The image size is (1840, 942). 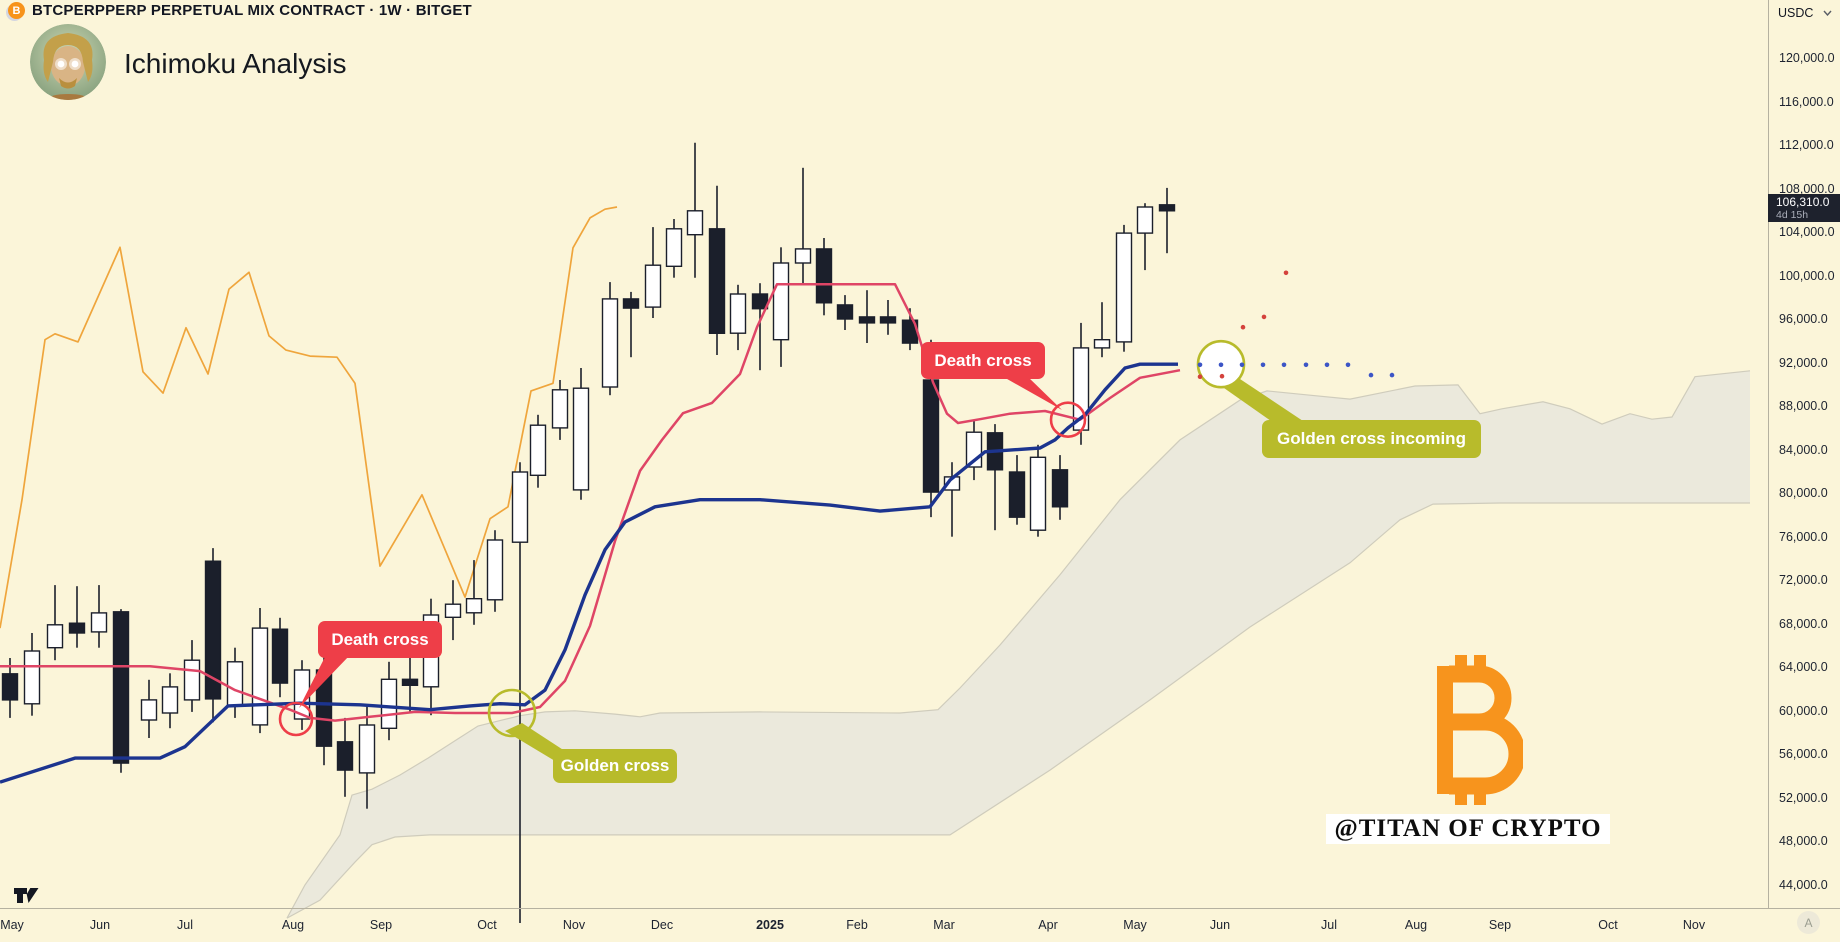 What do you see at coordinates (1068, 420) in the screenshot?
I see `death-cross-2-label-circle` at bounding box center [1068, 420].